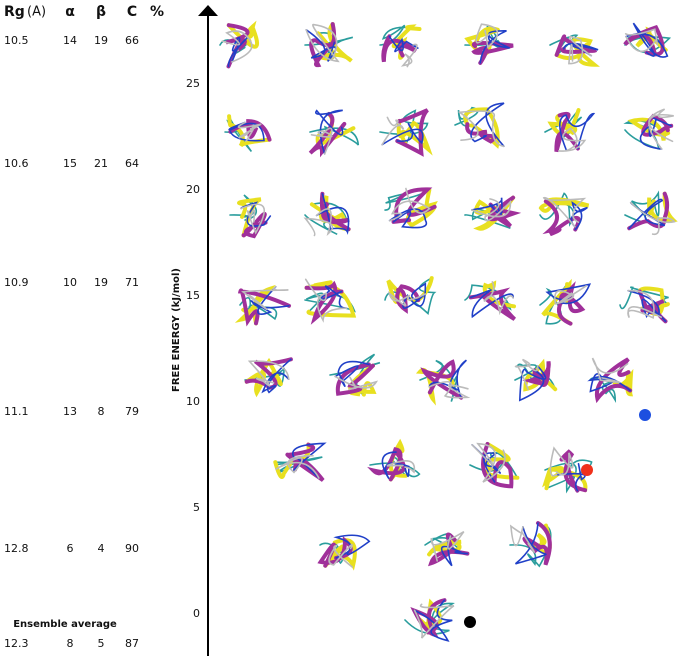 This screenshot has width=685, height=659. I want to click on cell: 14, so click(70, 40).